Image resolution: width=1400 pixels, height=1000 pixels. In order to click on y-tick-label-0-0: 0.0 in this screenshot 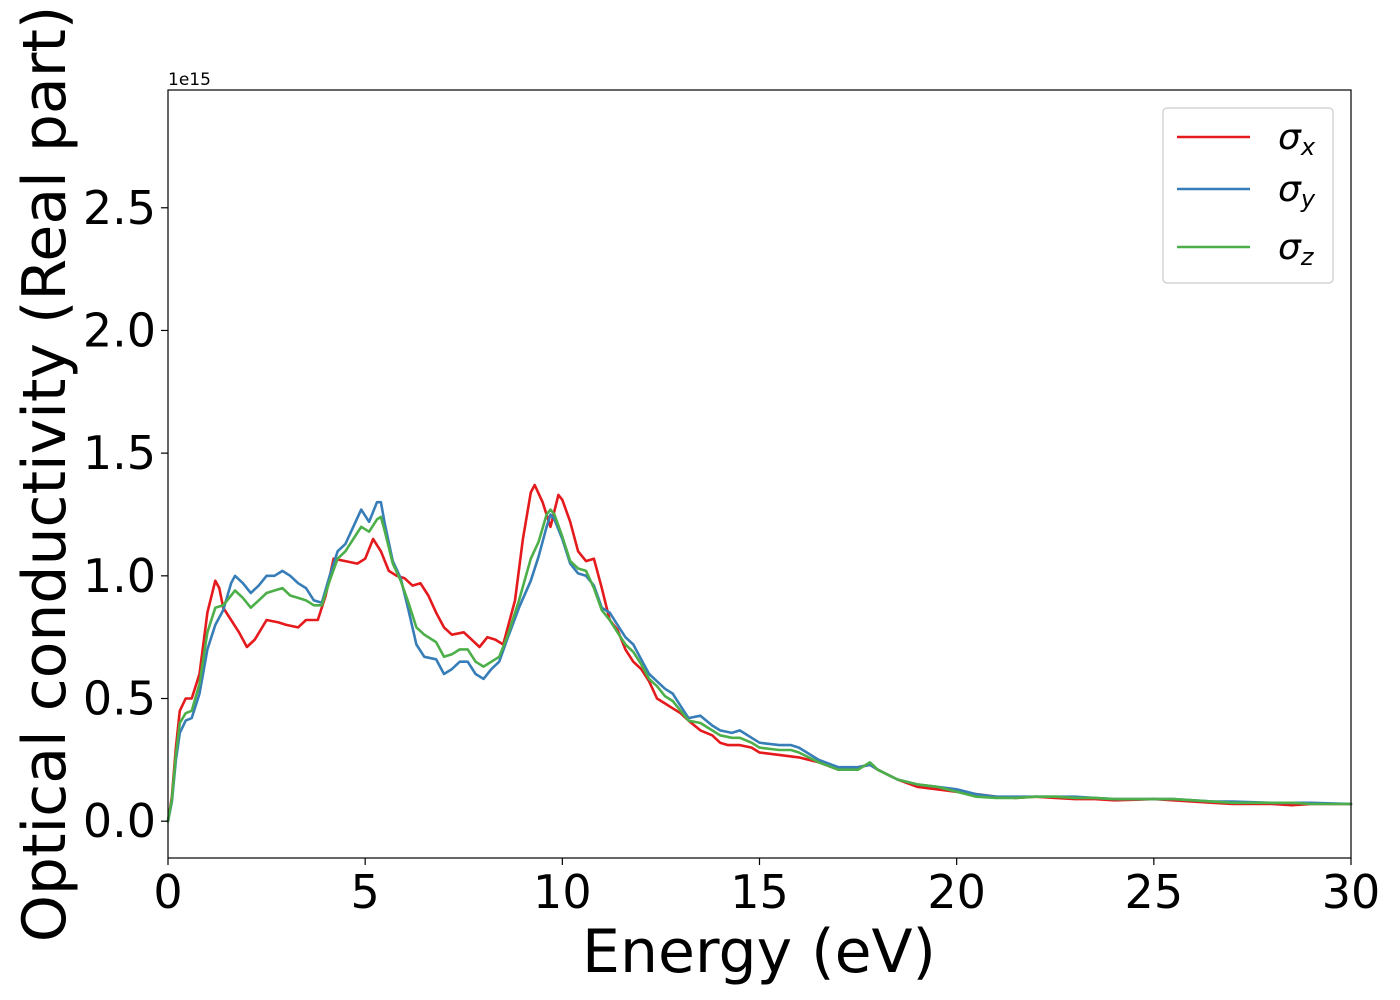, I will do `click(119, 821)`.